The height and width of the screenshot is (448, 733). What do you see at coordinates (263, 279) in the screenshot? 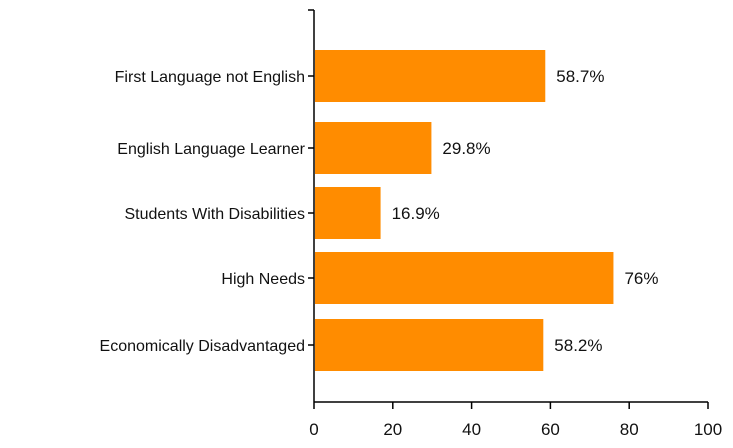
I see `category-label: High Needs` at bounding box center [263, 279].